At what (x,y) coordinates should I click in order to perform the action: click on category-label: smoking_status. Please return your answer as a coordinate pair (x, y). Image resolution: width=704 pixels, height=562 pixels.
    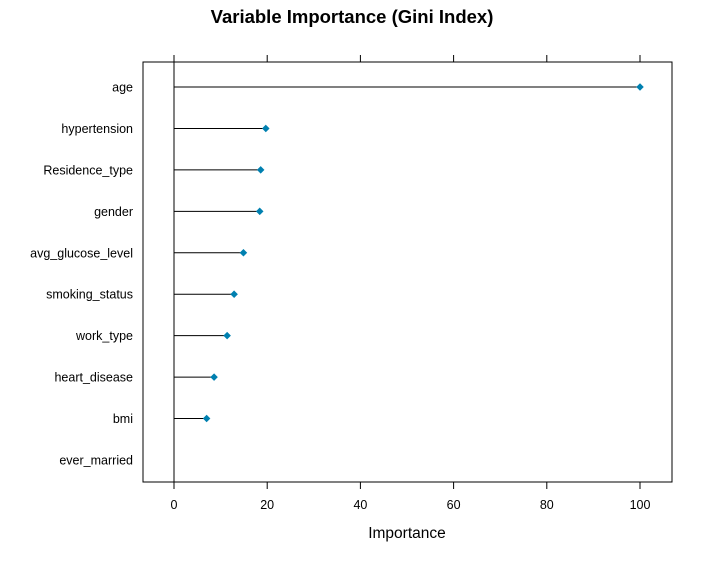
    Looking at the image, I should click on (89, 295).